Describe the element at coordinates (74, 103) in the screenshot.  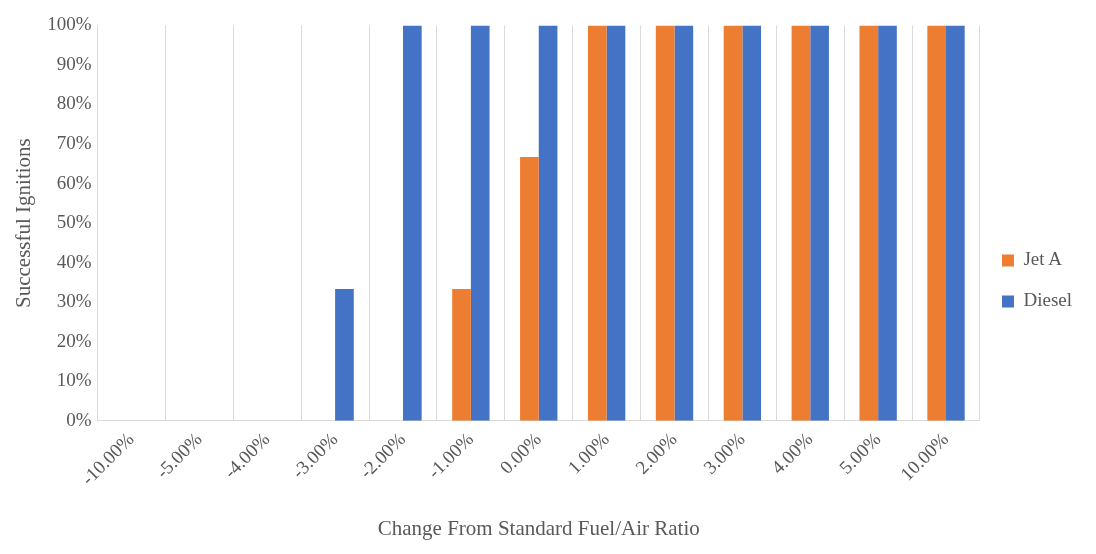
I see `y-tick-label: 80%` at that location.